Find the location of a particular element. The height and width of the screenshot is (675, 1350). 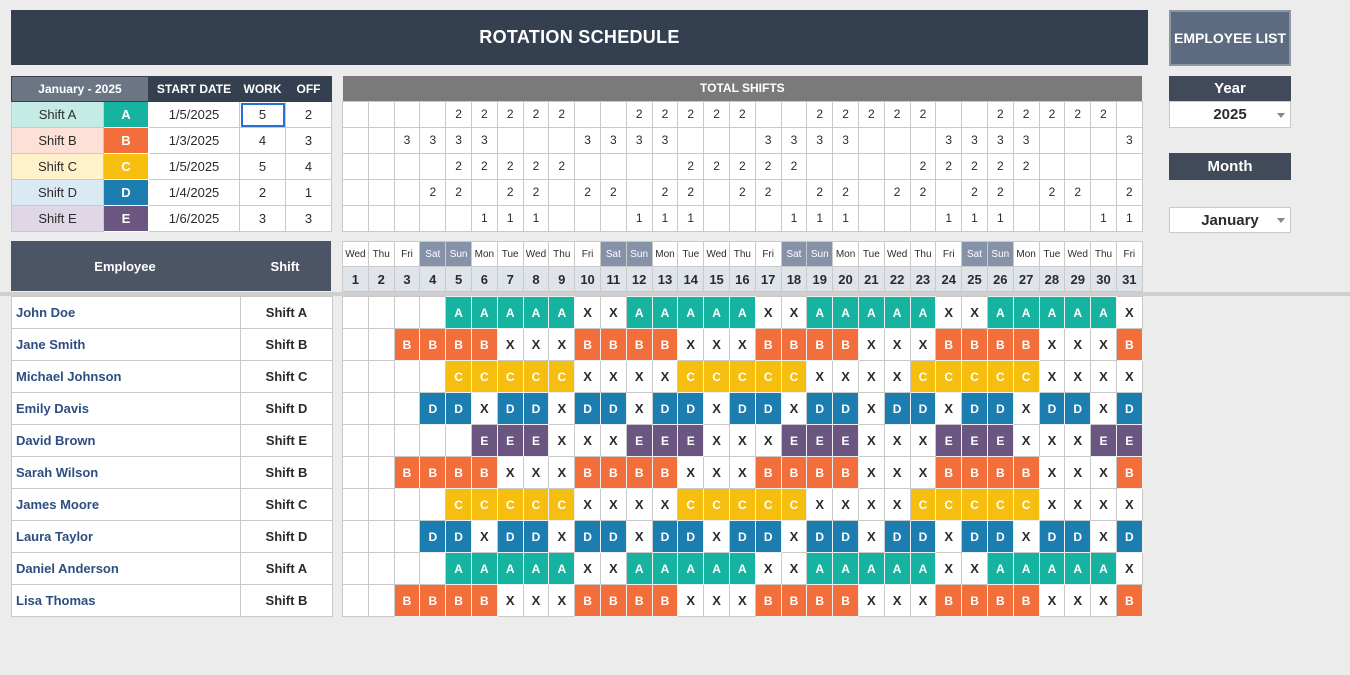

shift-name-cell: Shift A is located at coordinates (57, 114).